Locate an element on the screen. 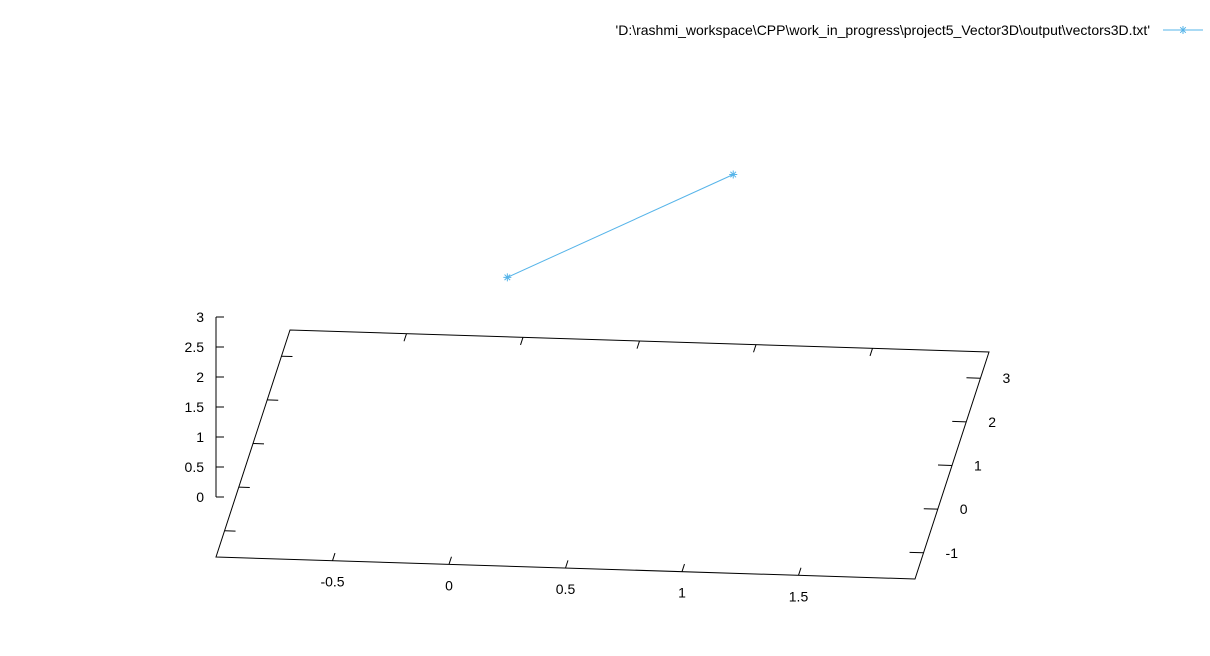 This screenshot has height=656, width=1210. chart-series is located at coordinates (620, 226).